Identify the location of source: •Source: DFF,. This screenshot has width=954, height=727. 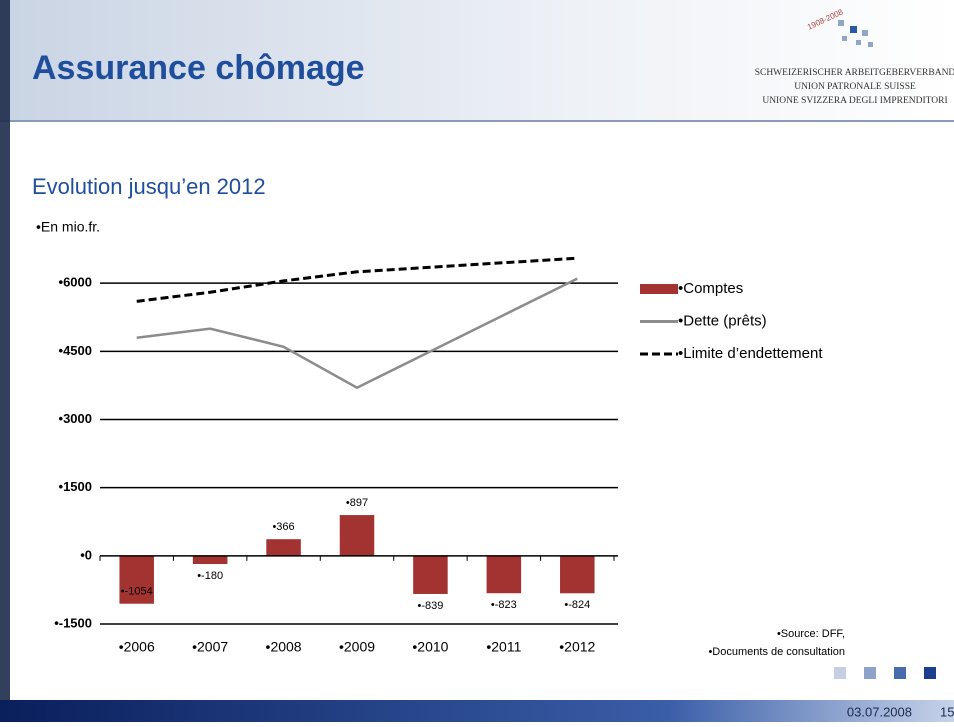
(811, 634).